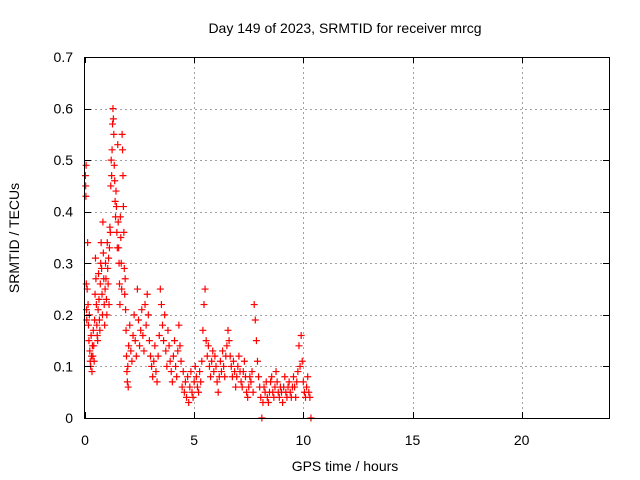 Image resolution: width=640 pixels, height=480 pixels. Describe the element at coordinates (522, 440) in the screenshot. I see `x-tick-label: 20` at that location.